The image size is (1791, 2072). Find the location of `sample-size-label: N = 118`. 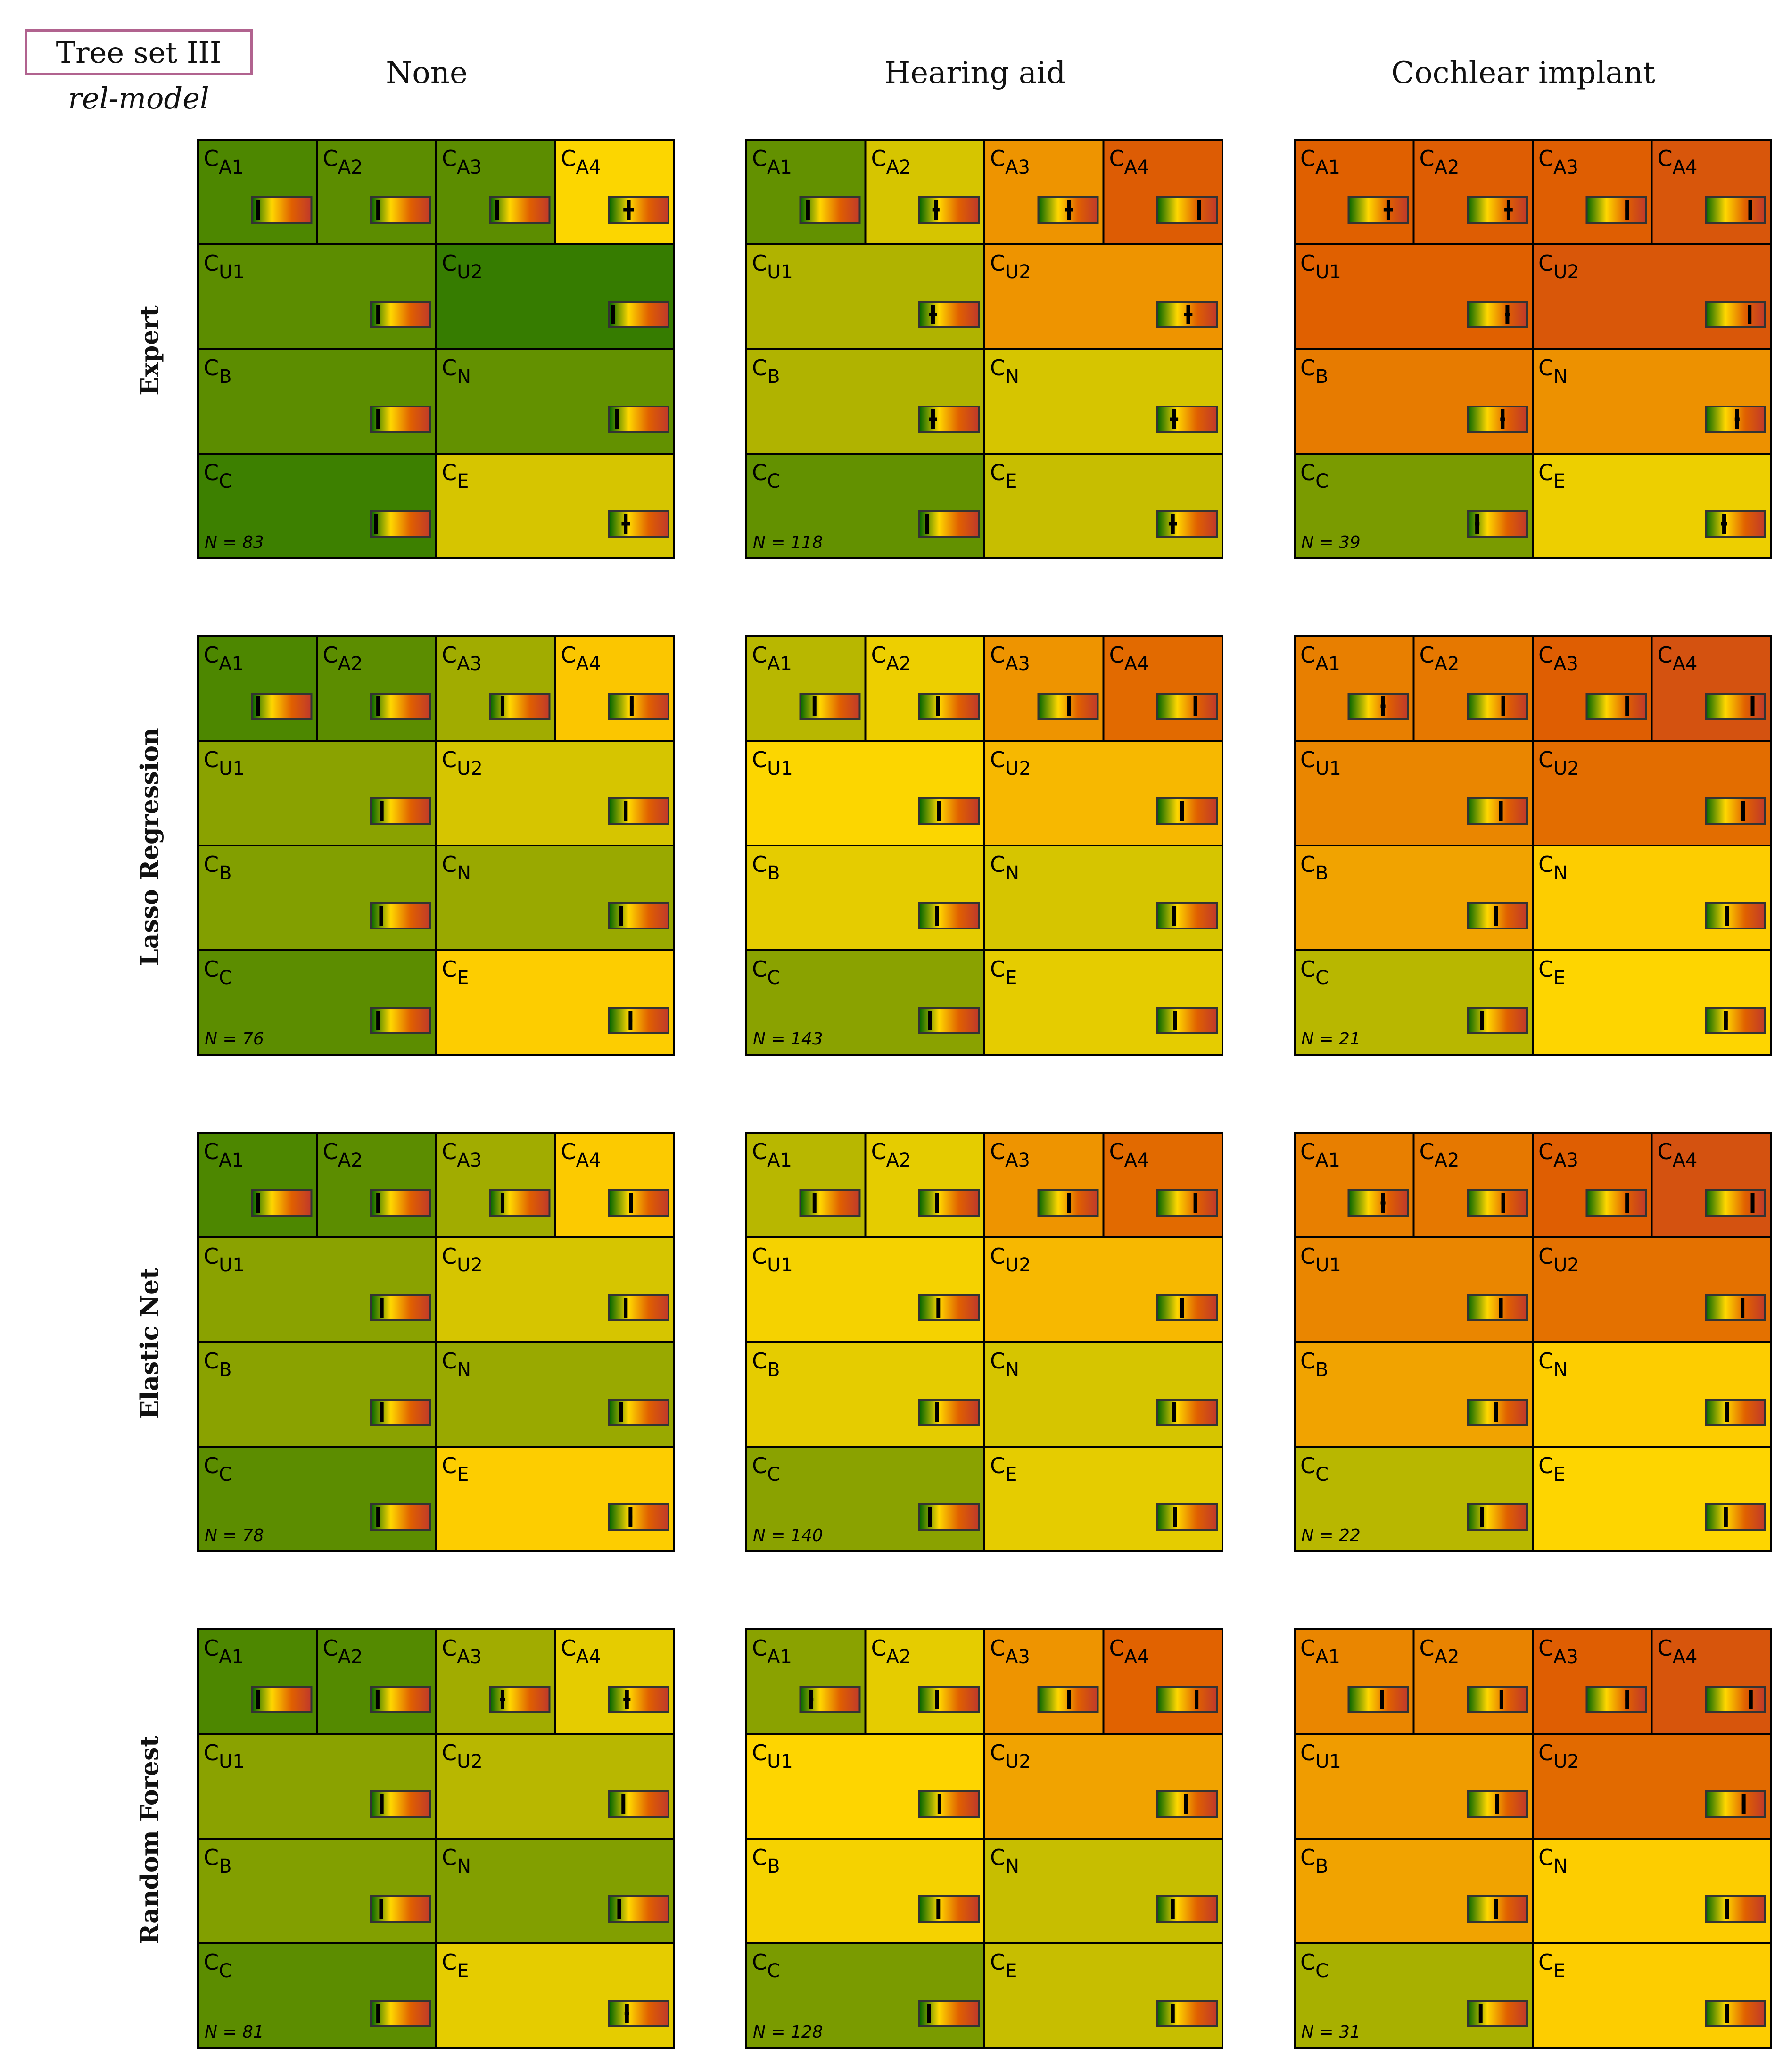

sample-size-label: N = 118 is located at coordinates (788, 543).